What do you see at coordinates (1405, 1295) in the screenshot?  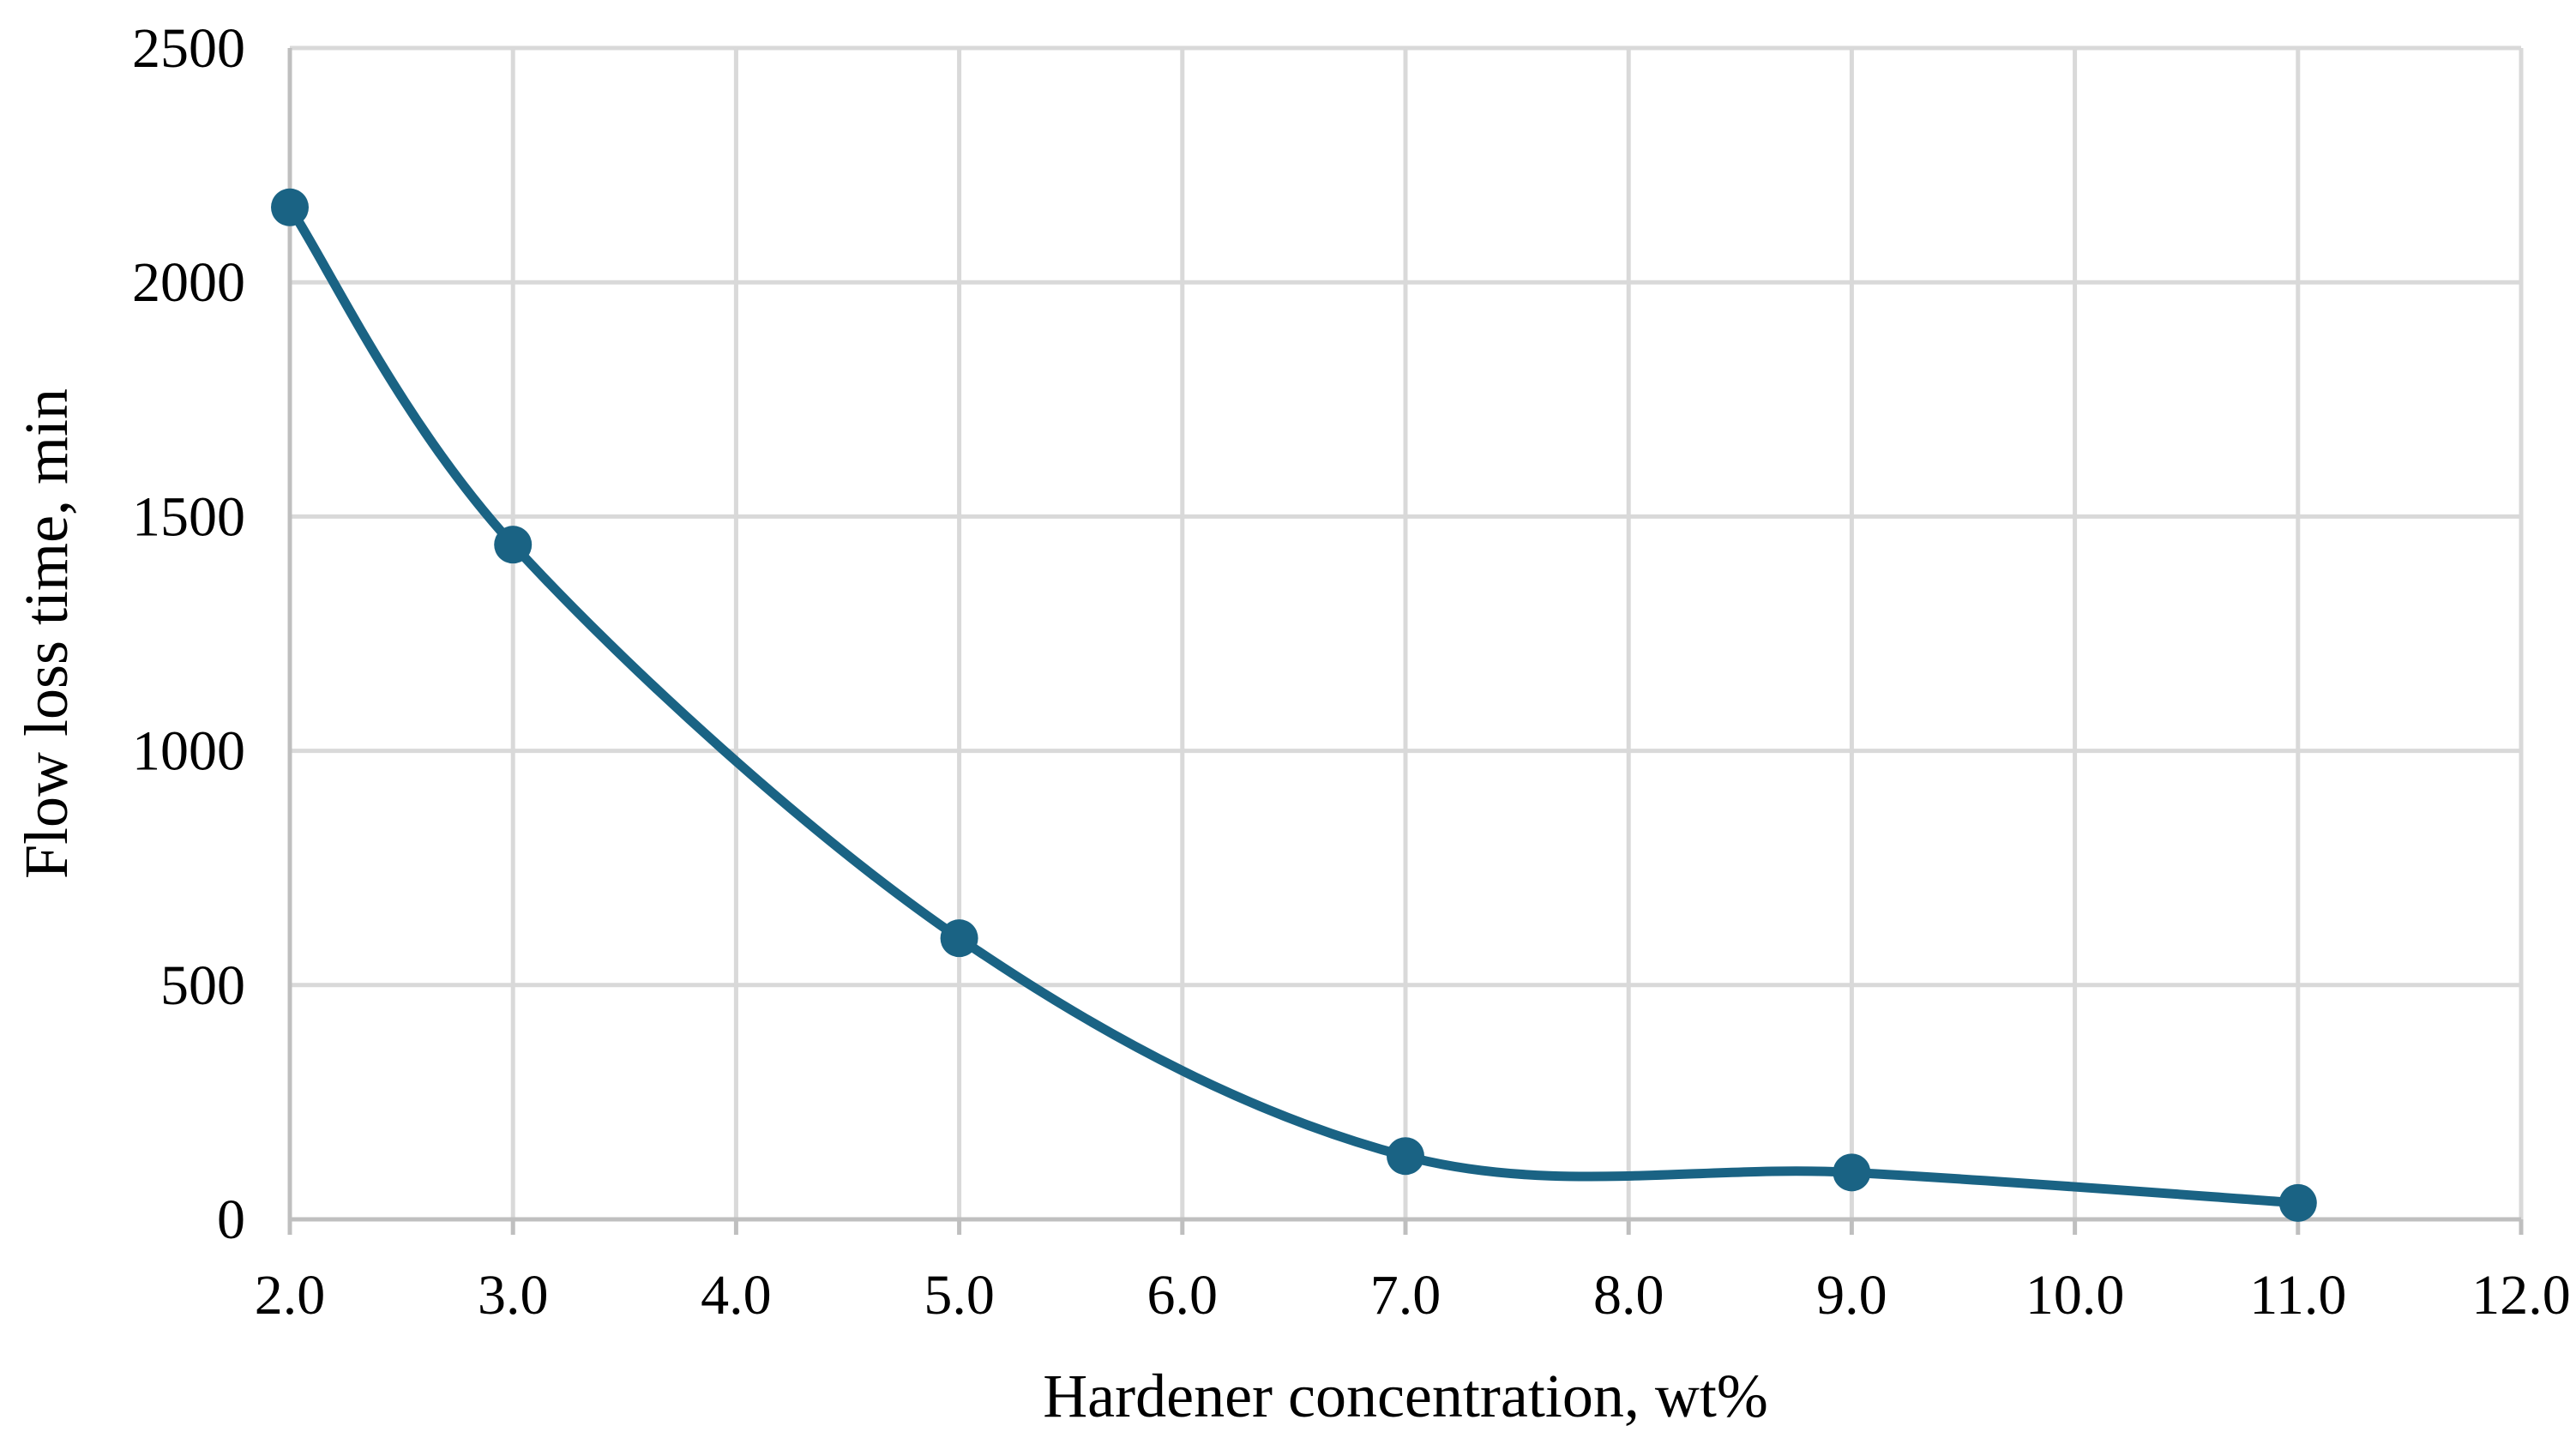 I see `x-tick-label: 7.0` at bounding box center [1405, 1295].